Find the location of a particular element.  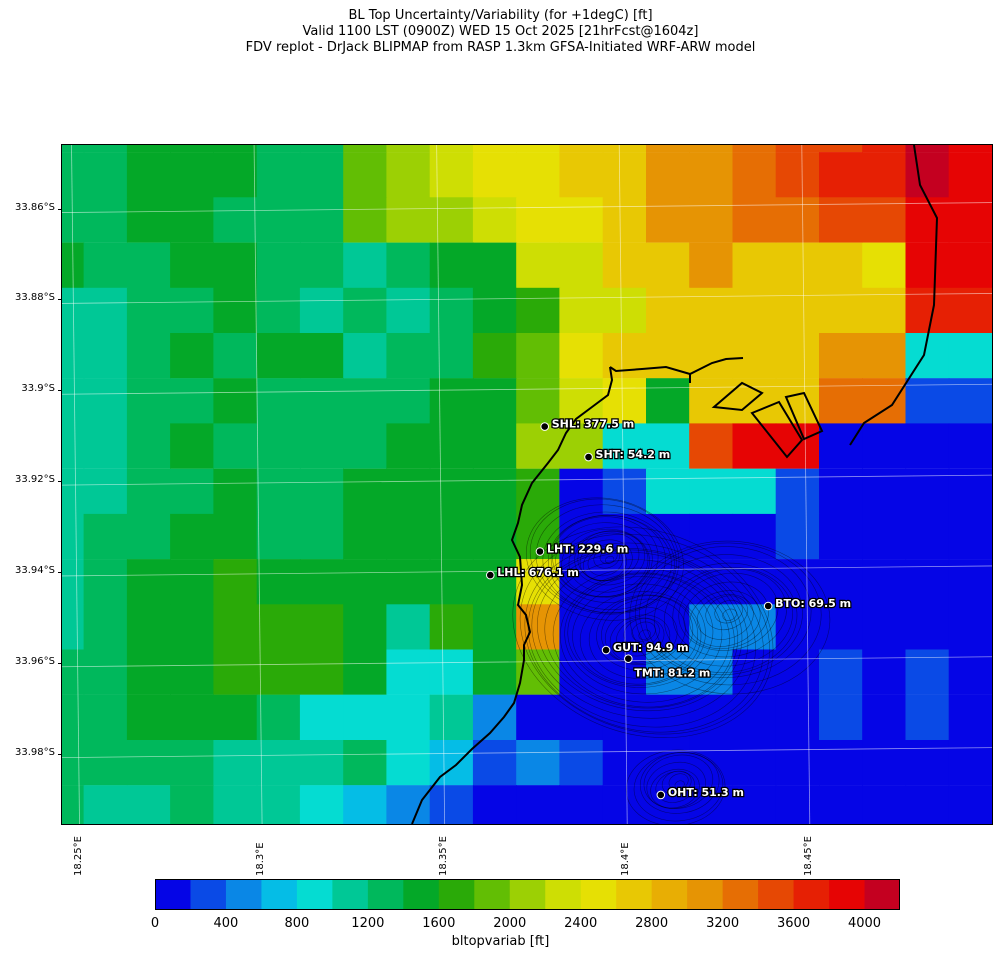

colorbar is located at coordinates (527, 894).